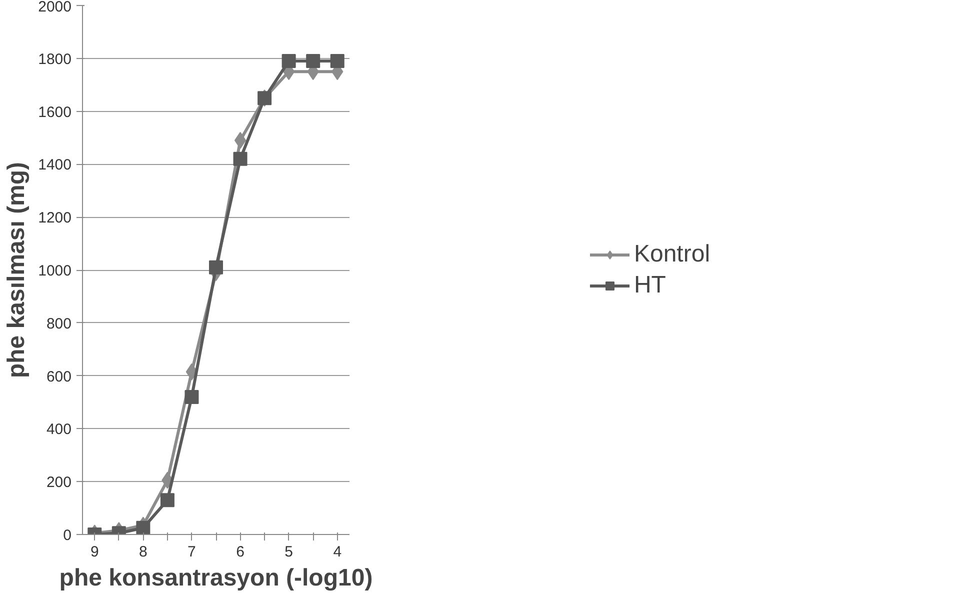 This screenshot has width=954, height=598. Describe the element at coordinates (672, 254) in the screenshot. I see `legend-label: Kontrol` at that location.